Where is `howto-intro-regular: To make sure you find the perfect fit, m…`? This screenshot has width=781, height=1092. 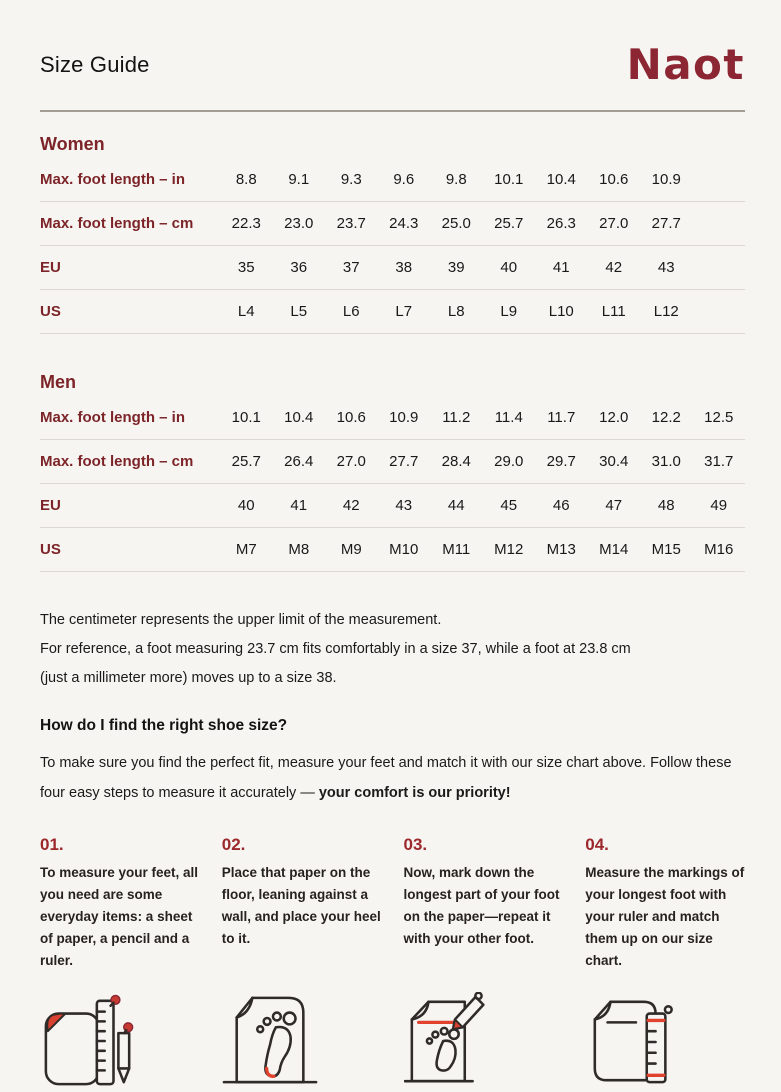 howto-intro-regular: To make sure you find the perfect fit, m… is located at coordinates (386, 778).